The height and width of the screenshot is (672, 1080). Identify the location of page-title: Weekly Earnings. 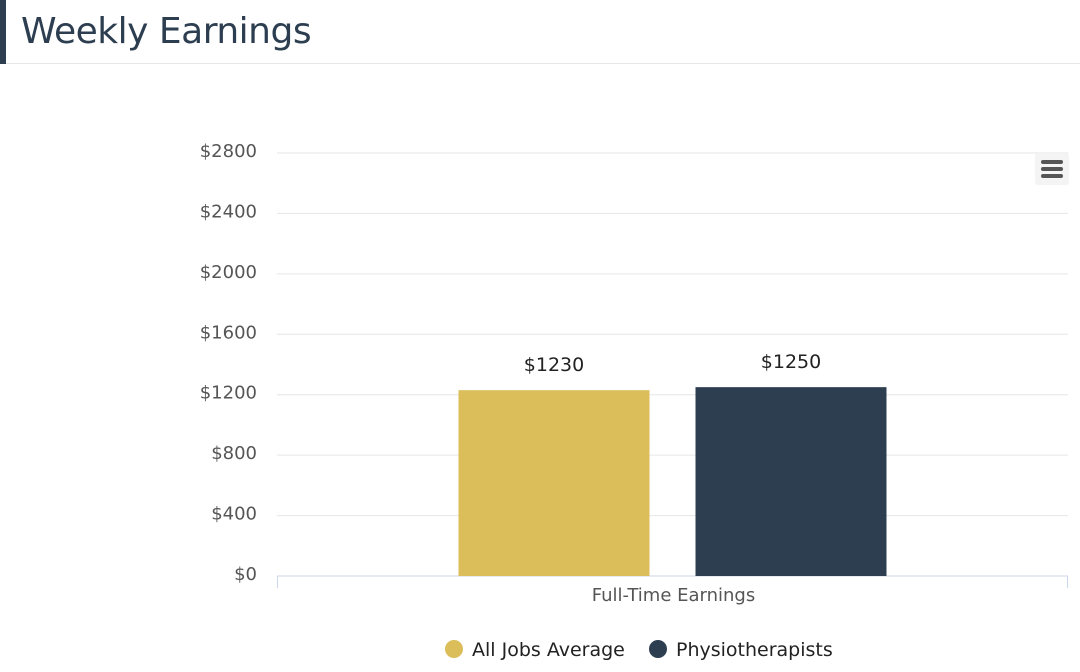
(166, 31).